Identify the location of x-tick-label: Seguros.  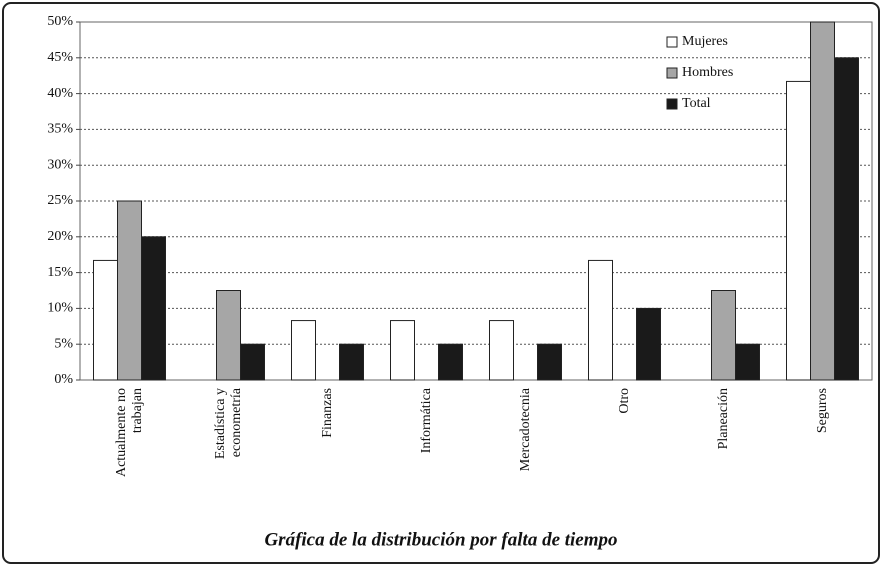
(822, 411).